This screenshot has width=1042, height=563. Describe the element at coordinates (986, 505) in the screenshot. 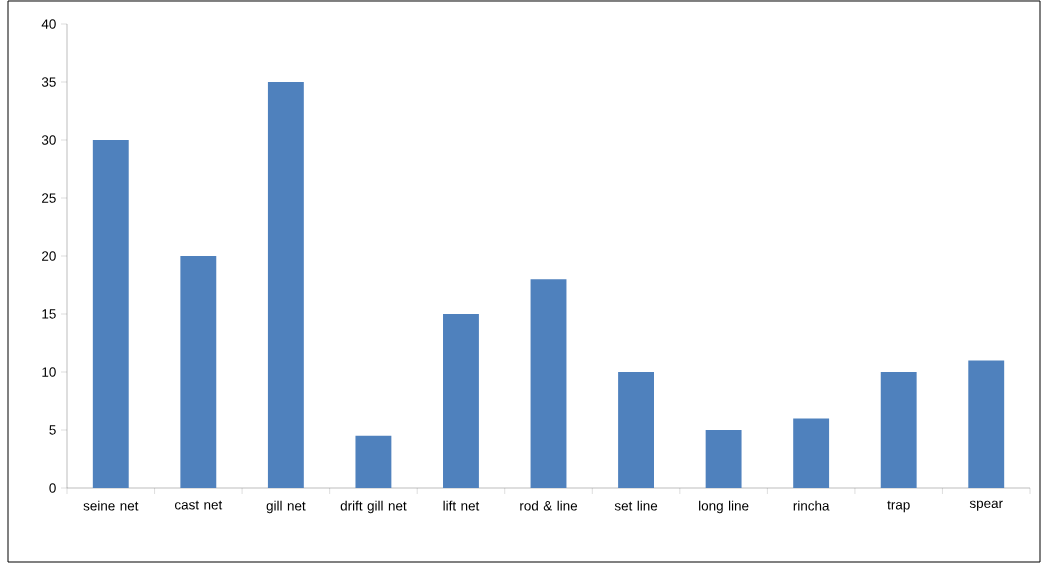

I see `x-tick-label: spear` at that location.